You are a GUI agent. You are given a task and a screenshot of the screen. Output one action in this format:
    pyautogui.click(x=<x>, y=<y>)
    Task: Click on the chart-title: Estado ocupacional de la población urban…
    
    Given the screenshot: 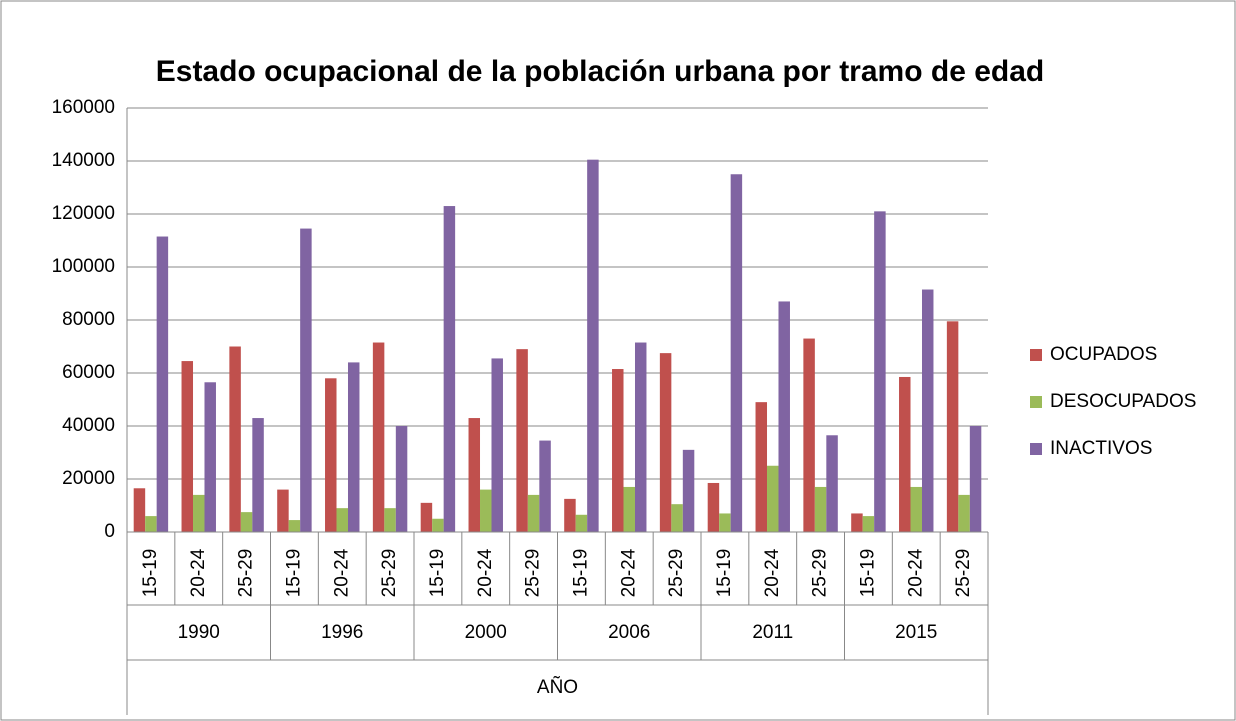 What is the action you would take?
    pyautogui.click(x=600, y=71)
    